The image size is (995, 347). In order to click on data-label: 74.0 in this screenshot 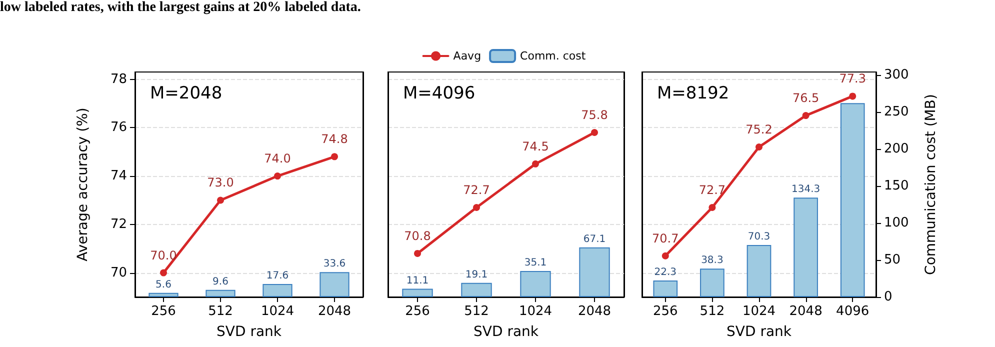, I will do `click(277, 159)`.